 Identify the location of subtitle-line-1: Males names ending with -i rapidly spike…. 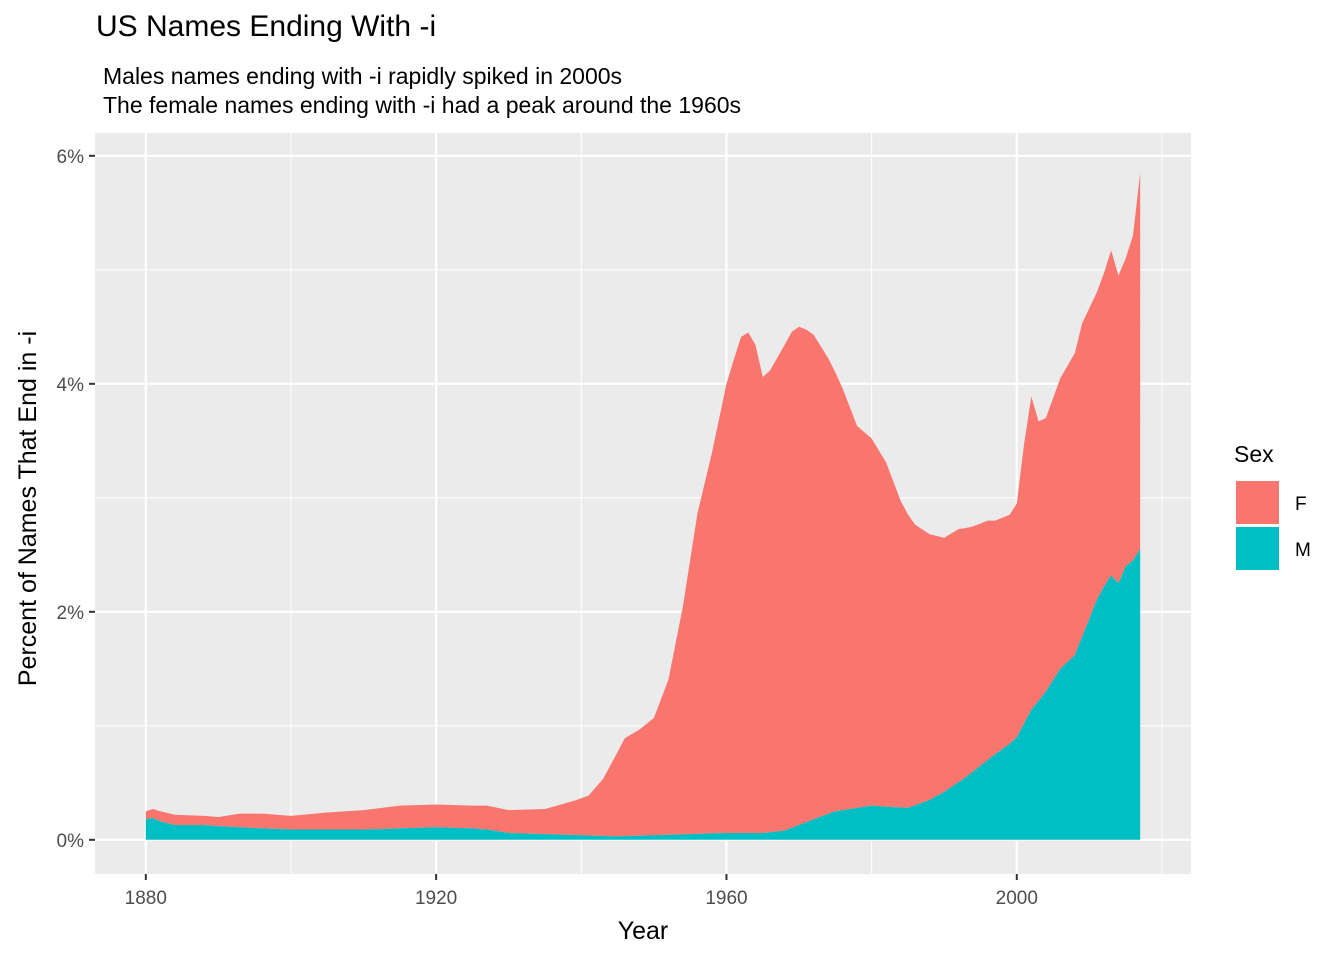
(363, 76).